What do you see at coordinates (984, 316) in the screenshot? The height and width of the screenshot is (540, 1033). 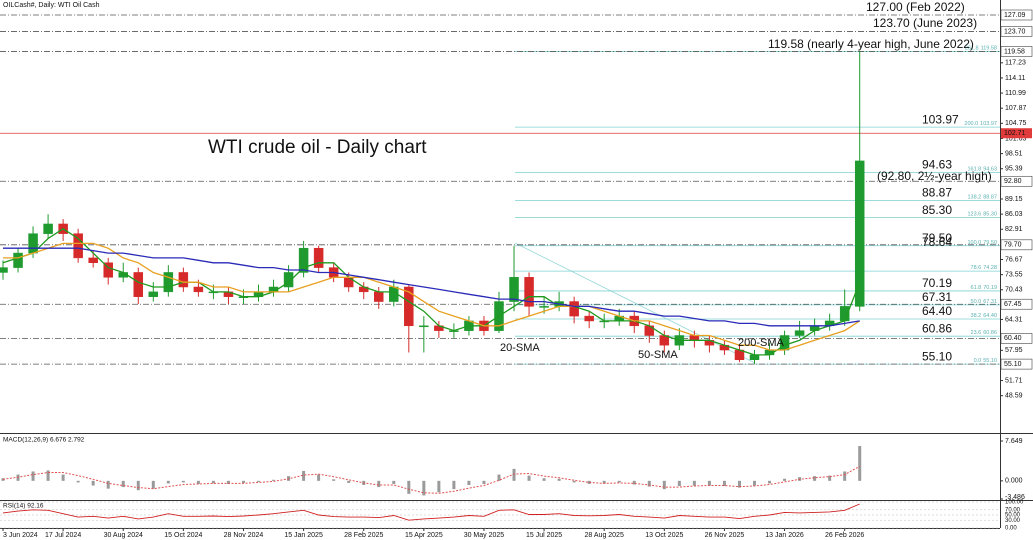 I see `fib-label: 38.2 64.40` at bounding box center [984, 316].